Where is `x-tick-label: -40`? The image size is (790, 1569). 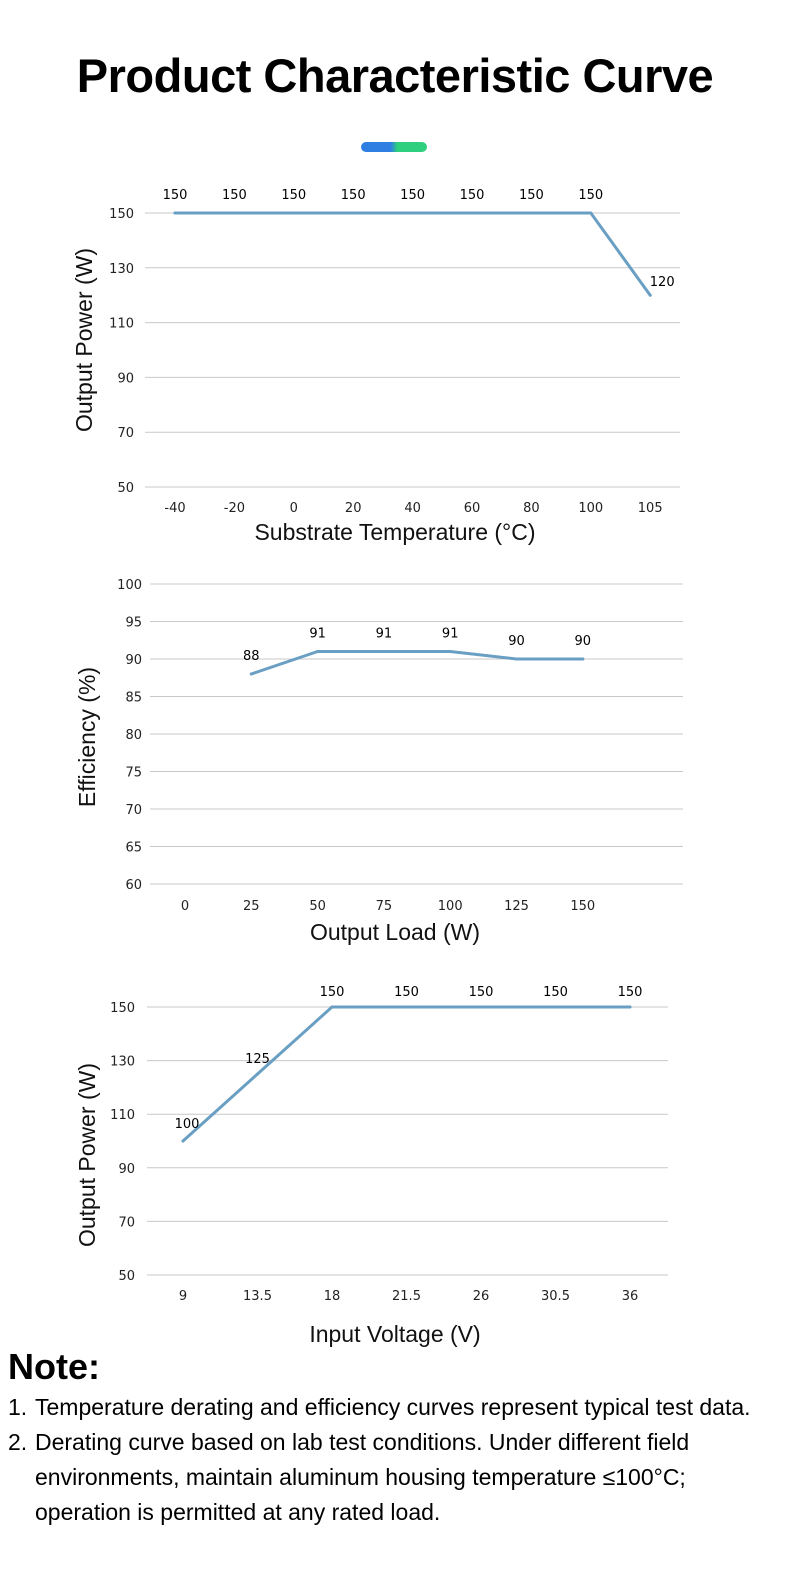 x-tick-label: -40 is located at coordinates (174, 508).